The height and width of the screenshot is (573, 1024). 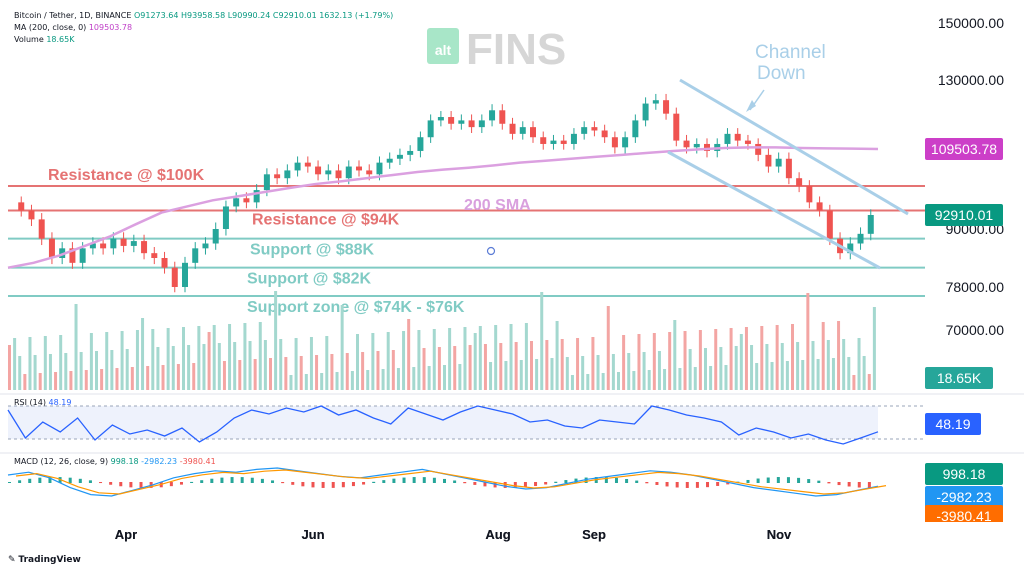 I want to click on volume-value: 18.65K, so click(x=60, y=39).